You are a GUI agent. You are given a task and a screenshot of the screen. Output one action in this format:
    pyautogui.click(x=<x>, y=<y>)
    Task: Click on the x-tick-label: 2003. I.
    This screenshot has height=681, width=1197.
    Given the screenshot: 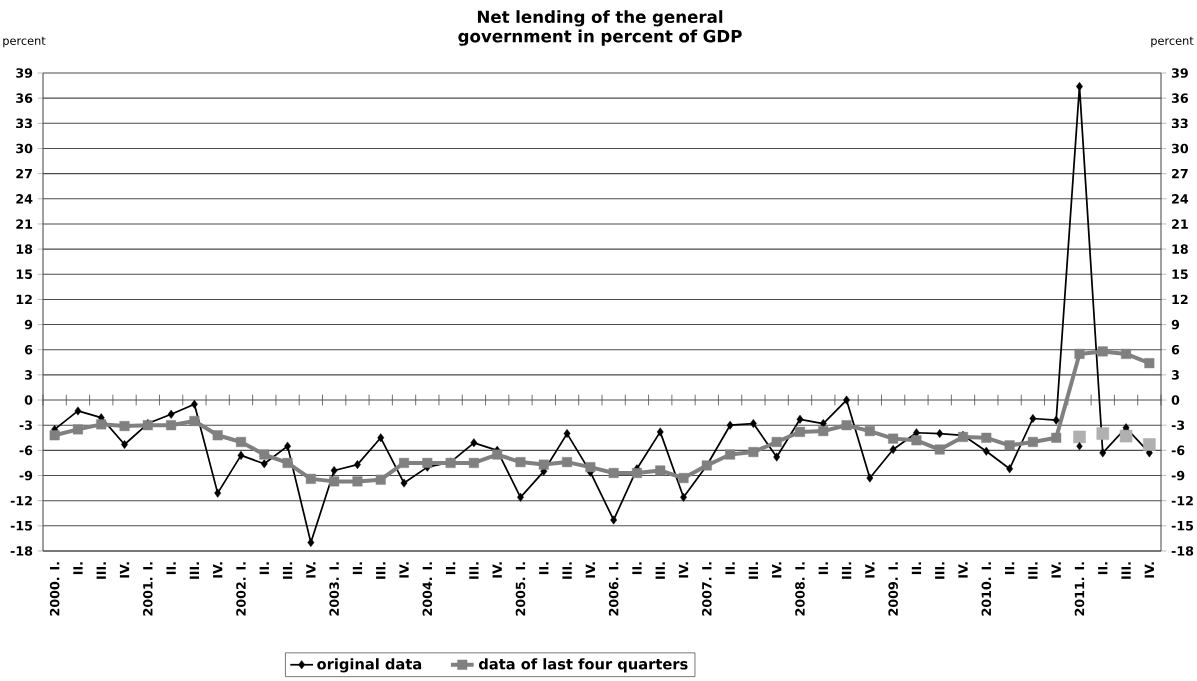 What is the action you would take?
    pyautogui.click(x=334, y=589)
    